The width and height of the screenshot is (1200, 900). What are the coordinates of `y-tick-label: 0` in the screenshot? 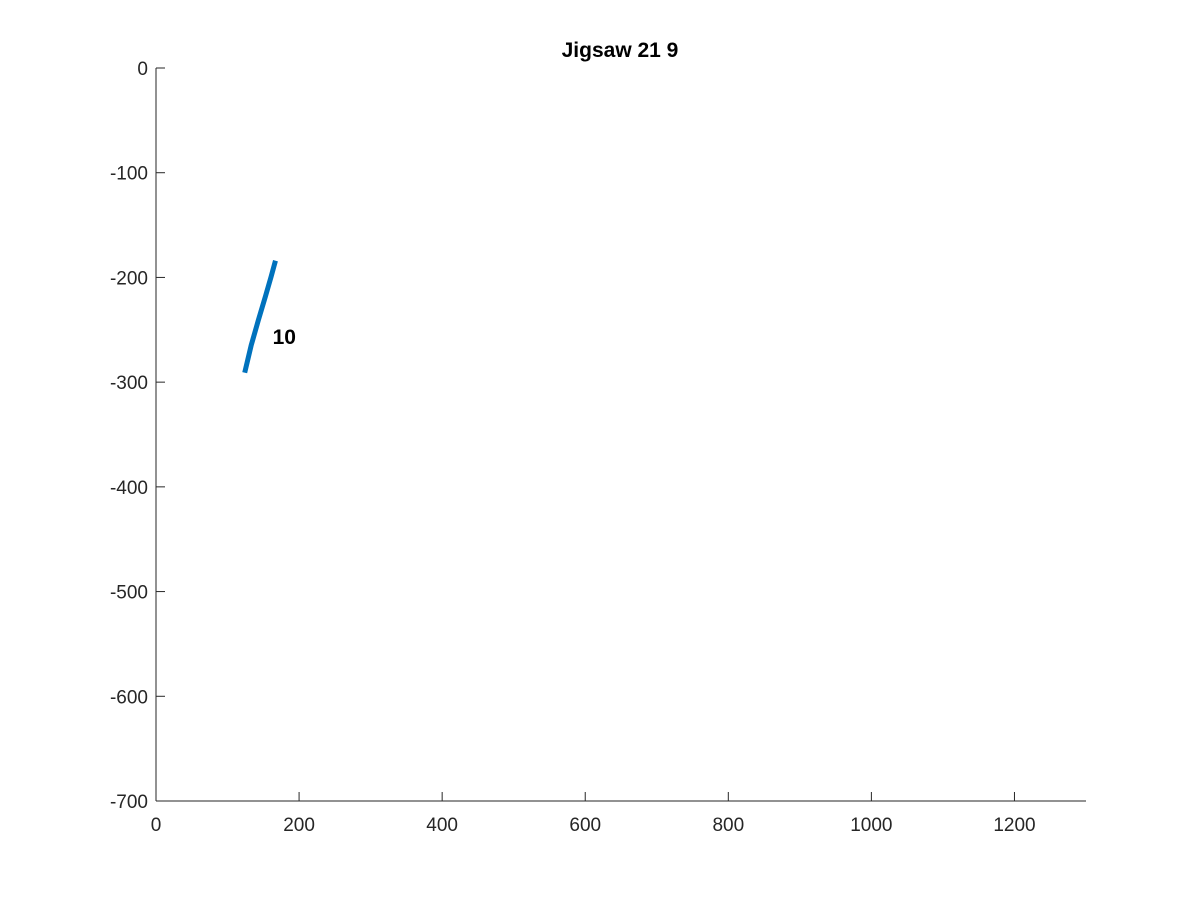 It's located at (142, 69).